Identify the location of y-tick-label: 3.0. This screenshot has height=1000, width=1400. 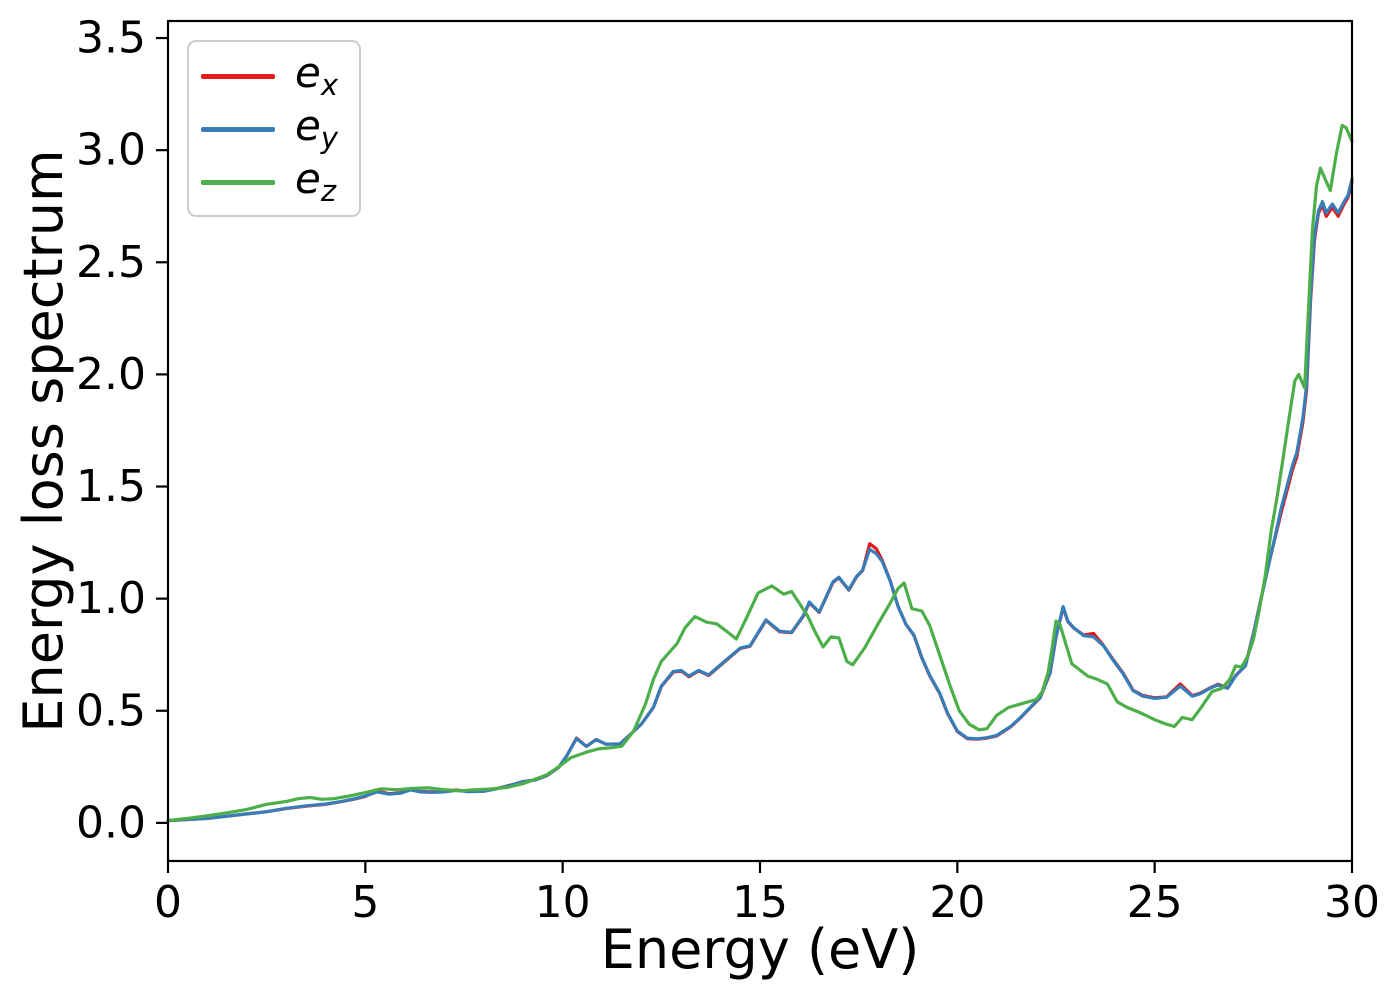
(111, 150).